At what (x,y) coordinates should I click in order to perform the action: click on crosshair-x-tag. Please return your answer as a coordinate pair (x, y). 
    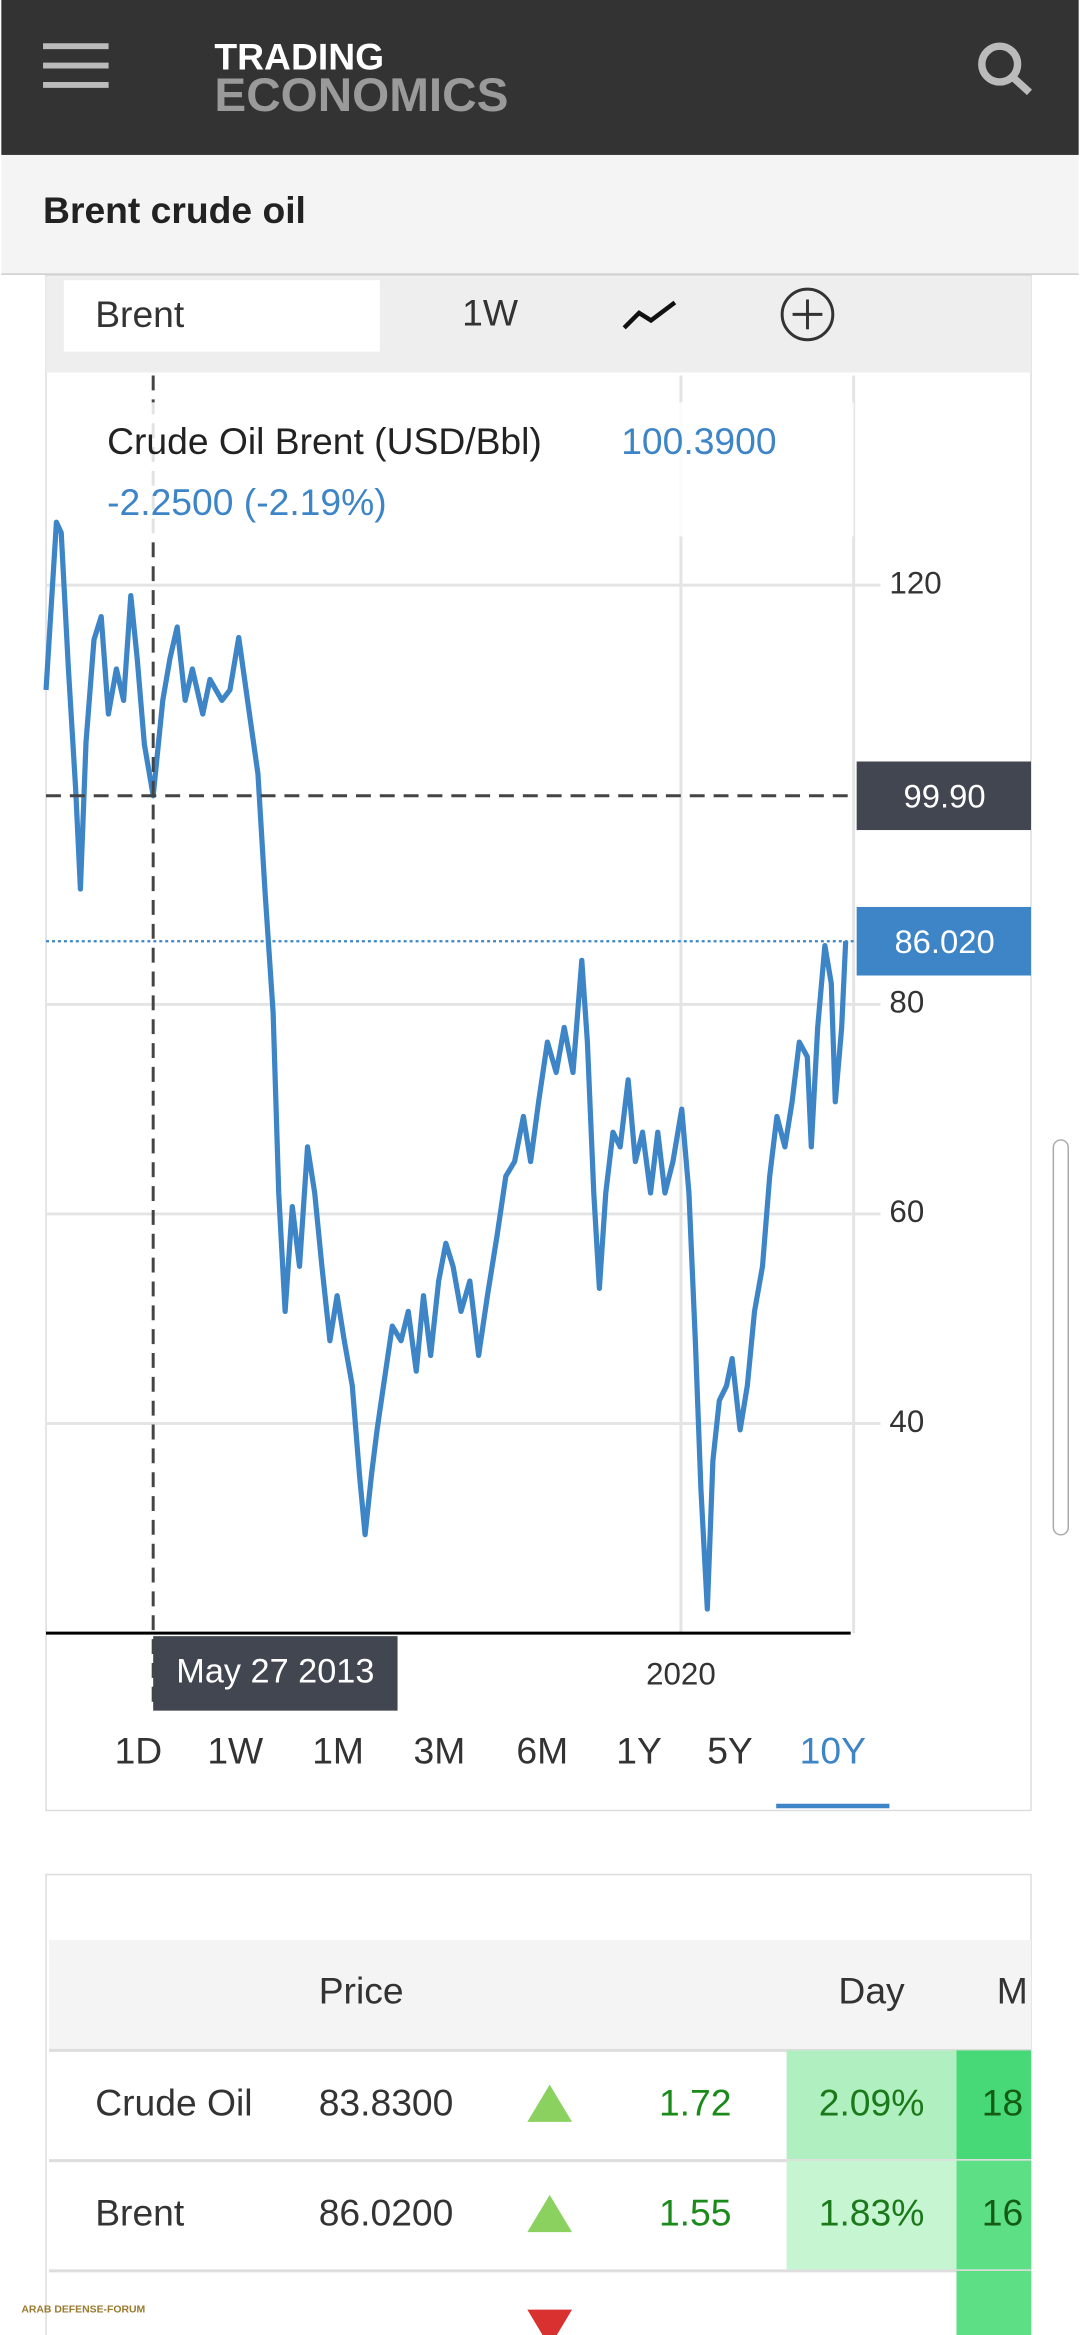
    Looking at the image, I should click on (275, 1673).